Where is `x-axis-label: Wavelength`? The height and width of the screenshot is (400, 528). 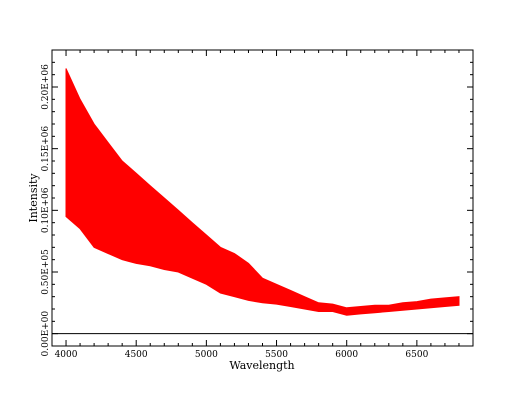
x-axis-label: Wavelength is located at coordinates (261, 365).